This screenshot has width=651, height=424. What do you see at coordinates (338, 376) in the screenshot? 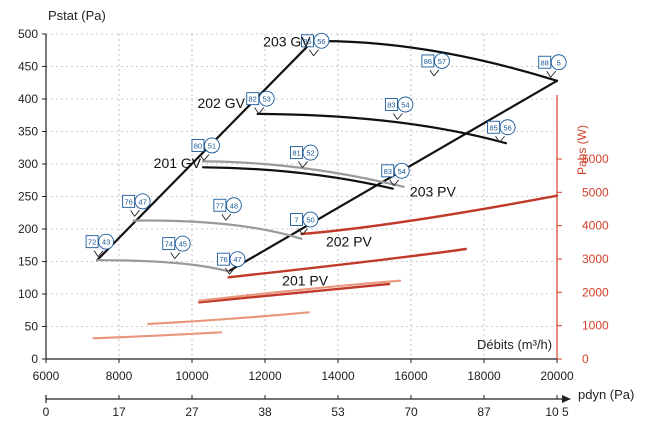
I see `x-tick-label: 14000` at bounding box center [338, 376].